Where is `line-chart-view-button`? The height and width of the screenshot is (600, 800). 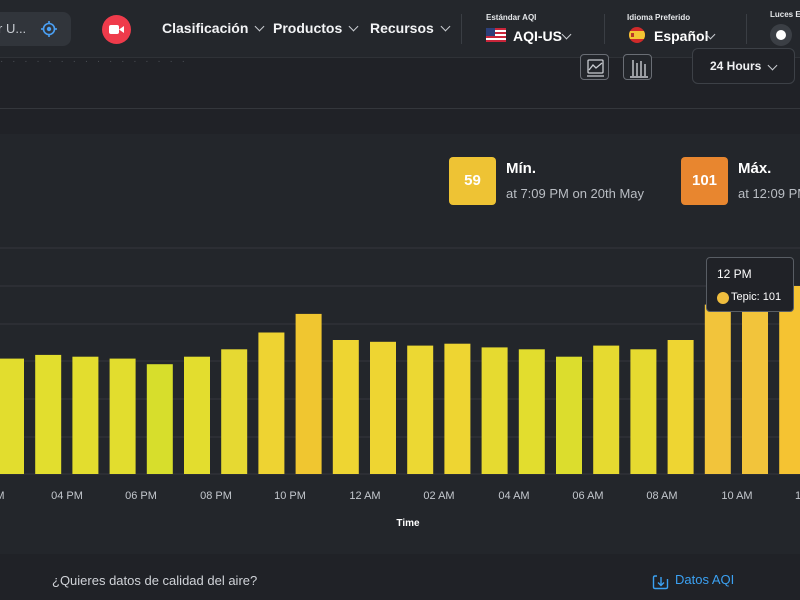
line-chart-view-button is located at coordinates (594, 67).